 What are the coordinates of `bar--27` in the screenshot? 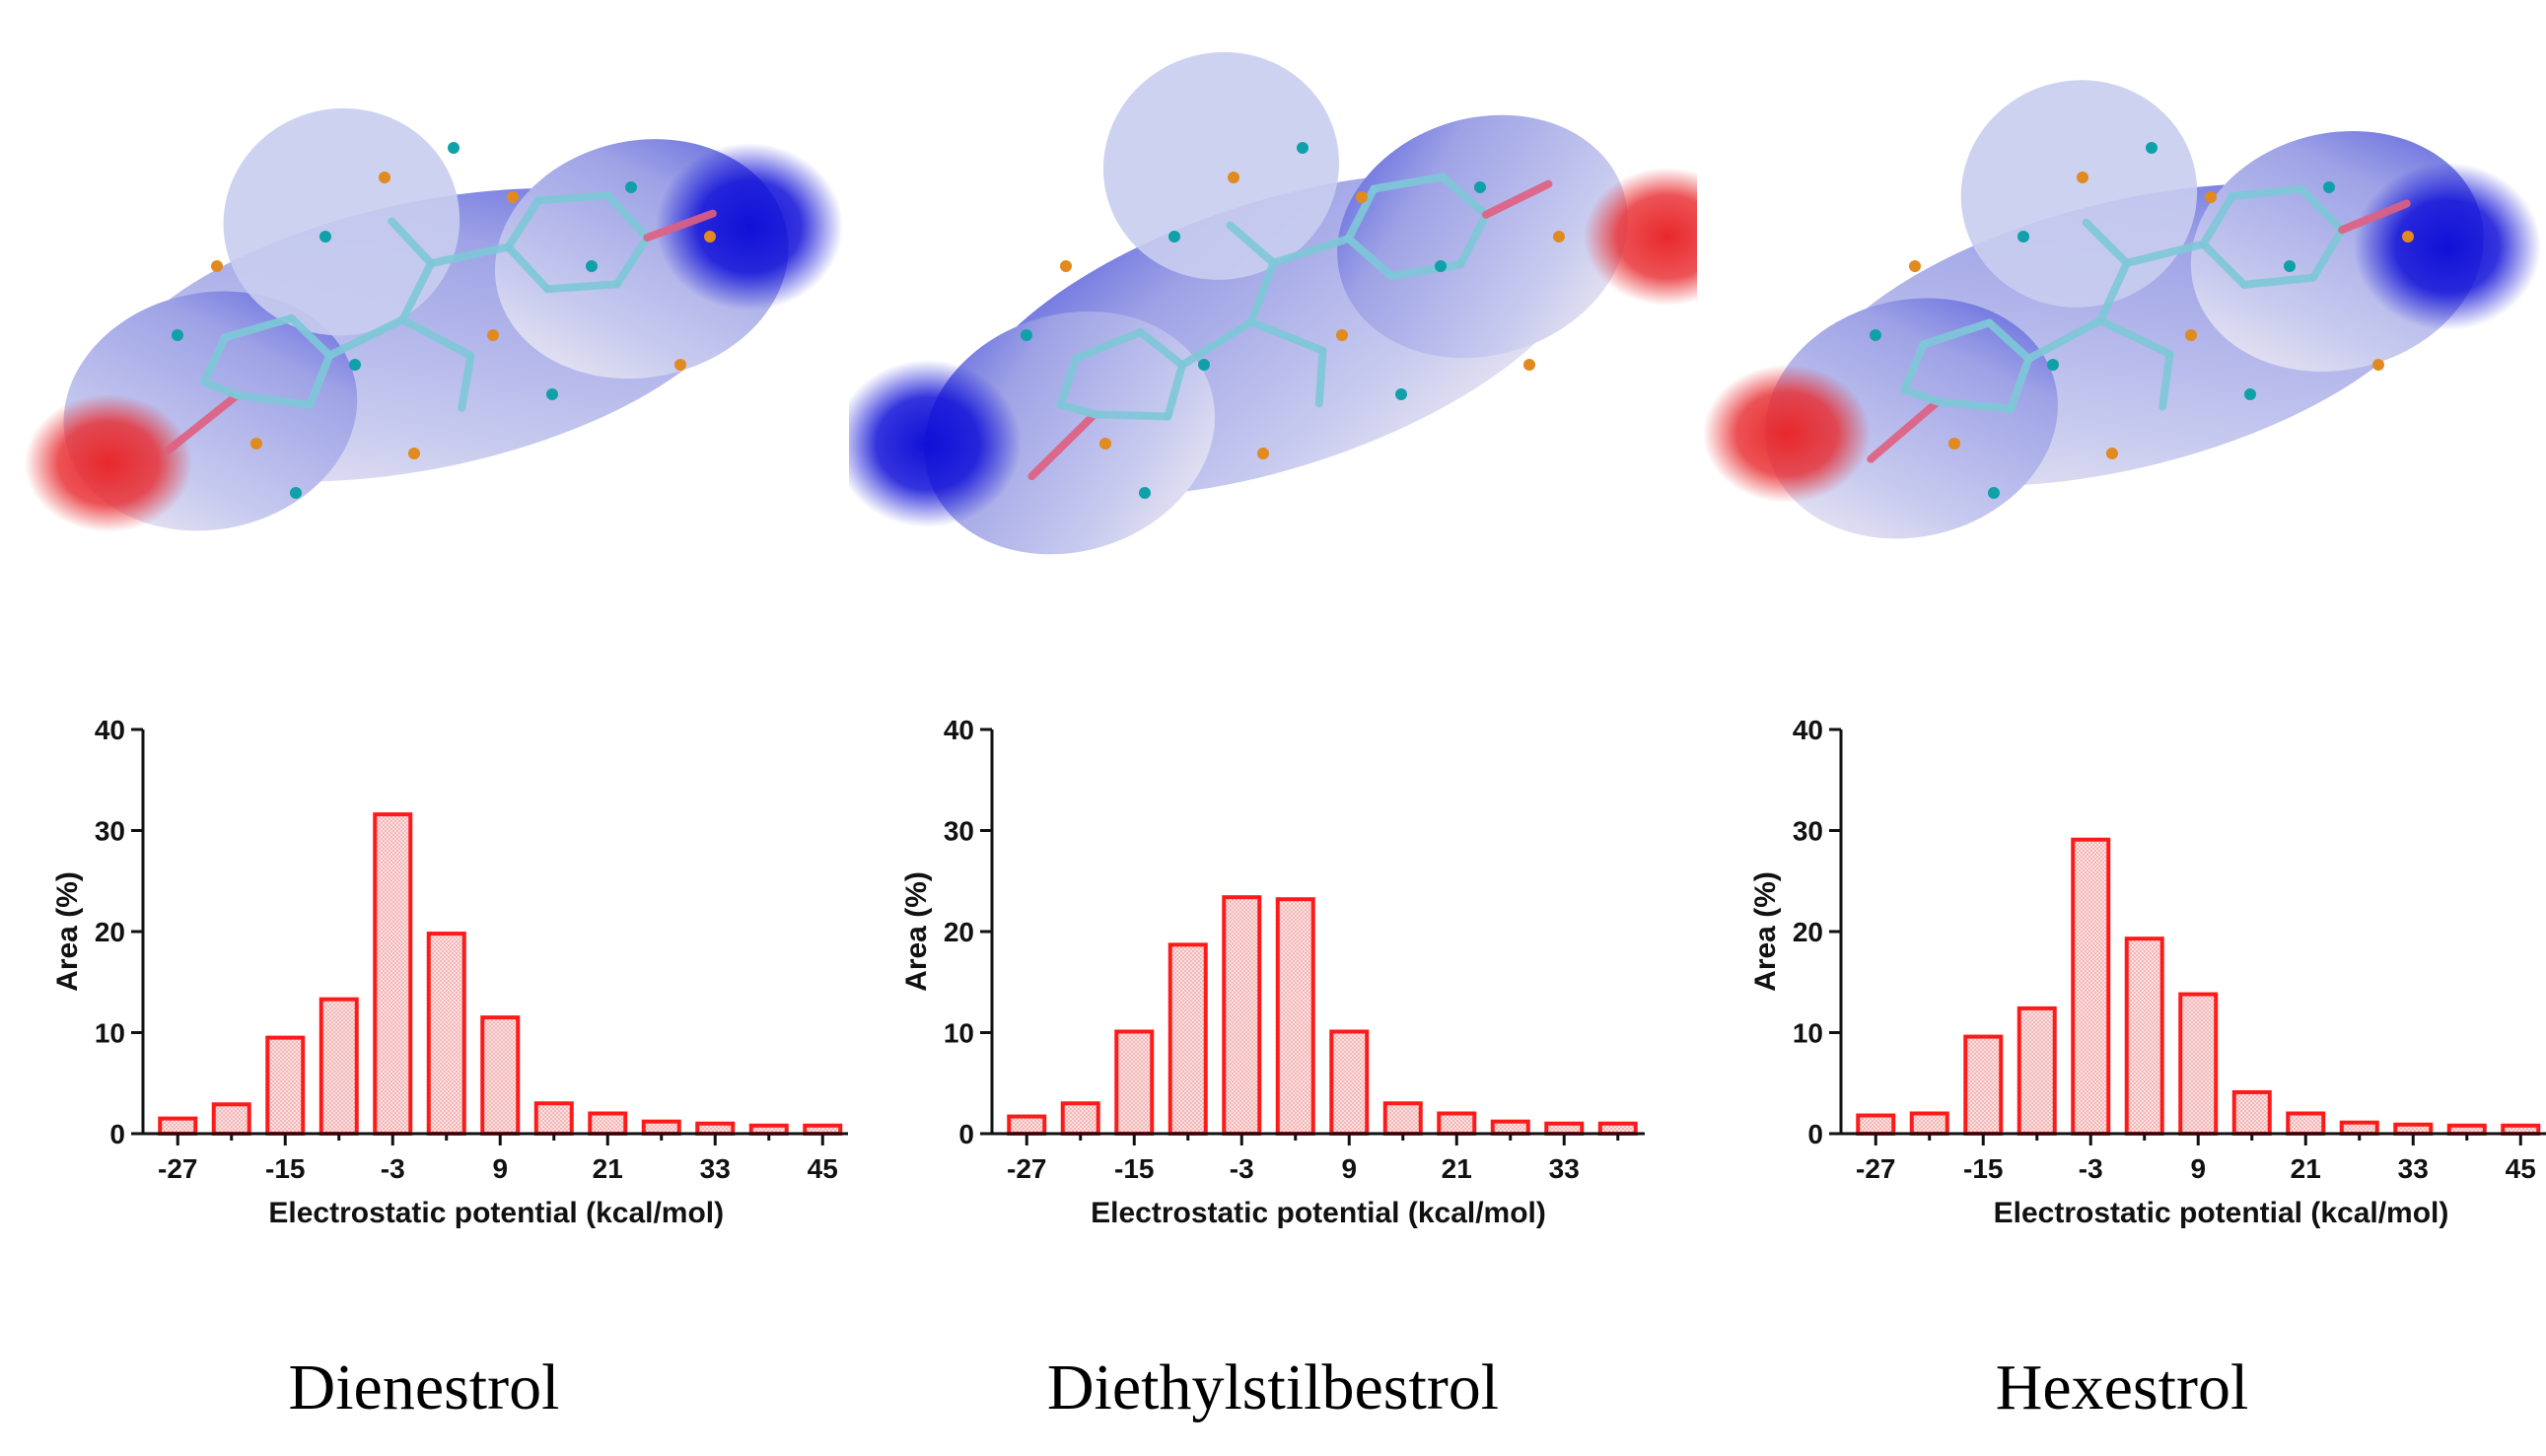 It's located at (1876, 1124).